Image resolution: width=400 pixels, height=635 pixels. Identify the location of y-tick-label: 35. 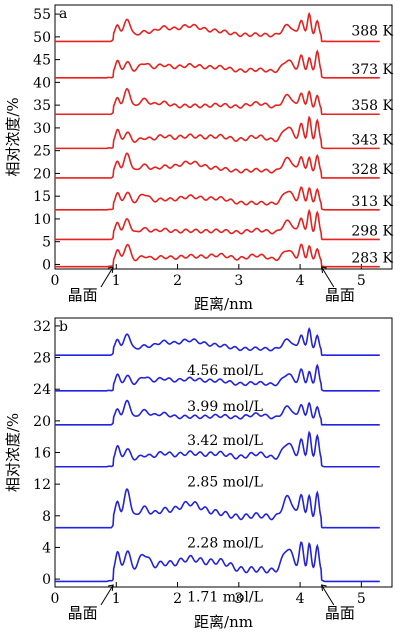
(42, 106).